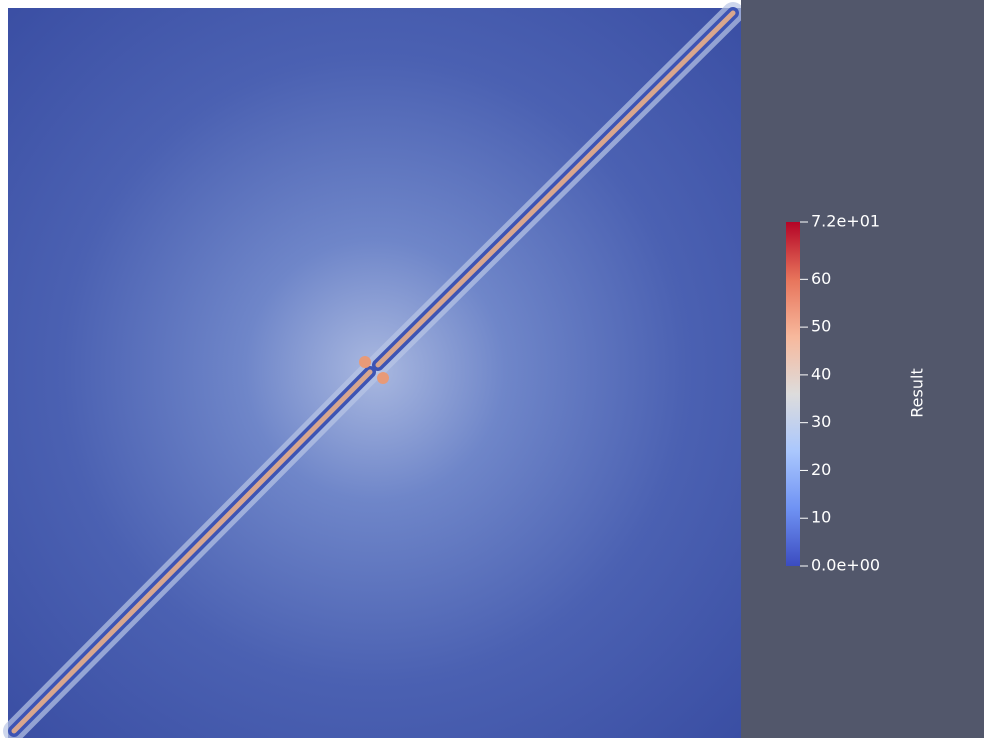  Describe the element at coordinates (821, 469) in the screenshot. I see `tick-label: 20` at that location.